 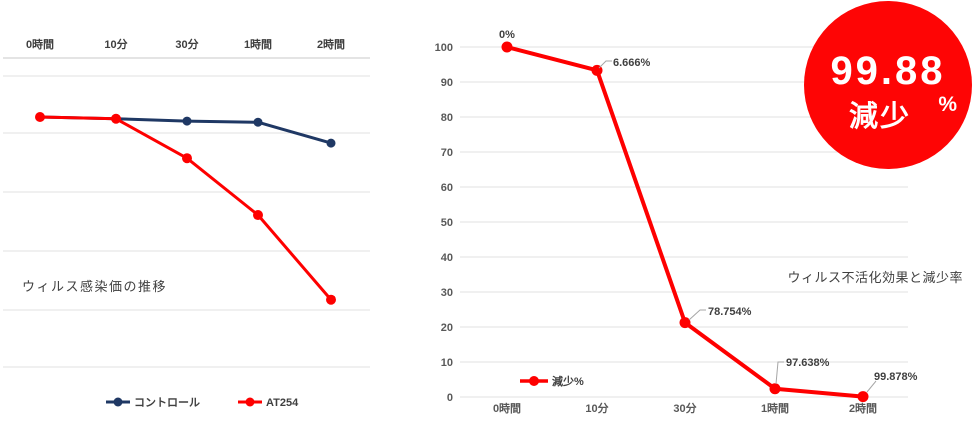 I want to click on point-label: 99.878%, so click(x=896, y=377).